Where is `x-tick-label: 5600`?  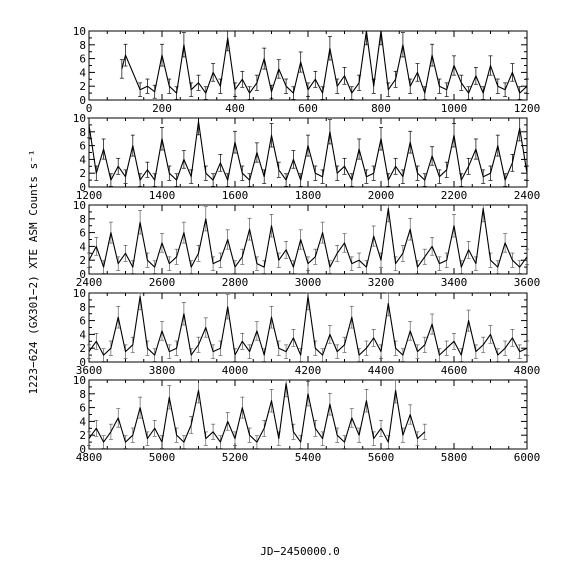
x-tick-label: 5600 is located at coordinates (381, 457).